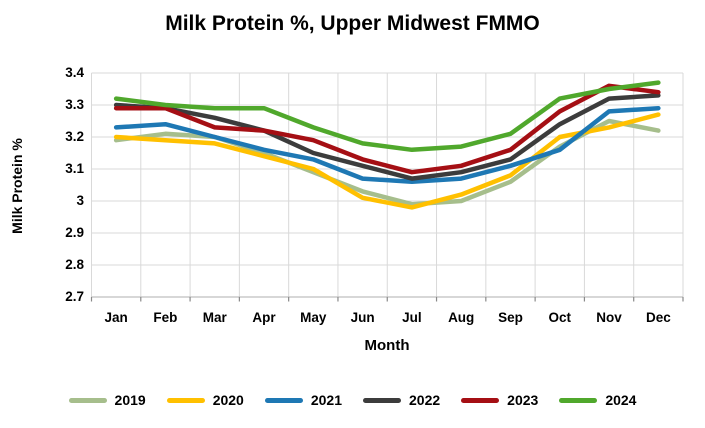 The width and height of the screenshot is (705, 428). I want to click on legend-label-2021: 2021, so click(326, 400).